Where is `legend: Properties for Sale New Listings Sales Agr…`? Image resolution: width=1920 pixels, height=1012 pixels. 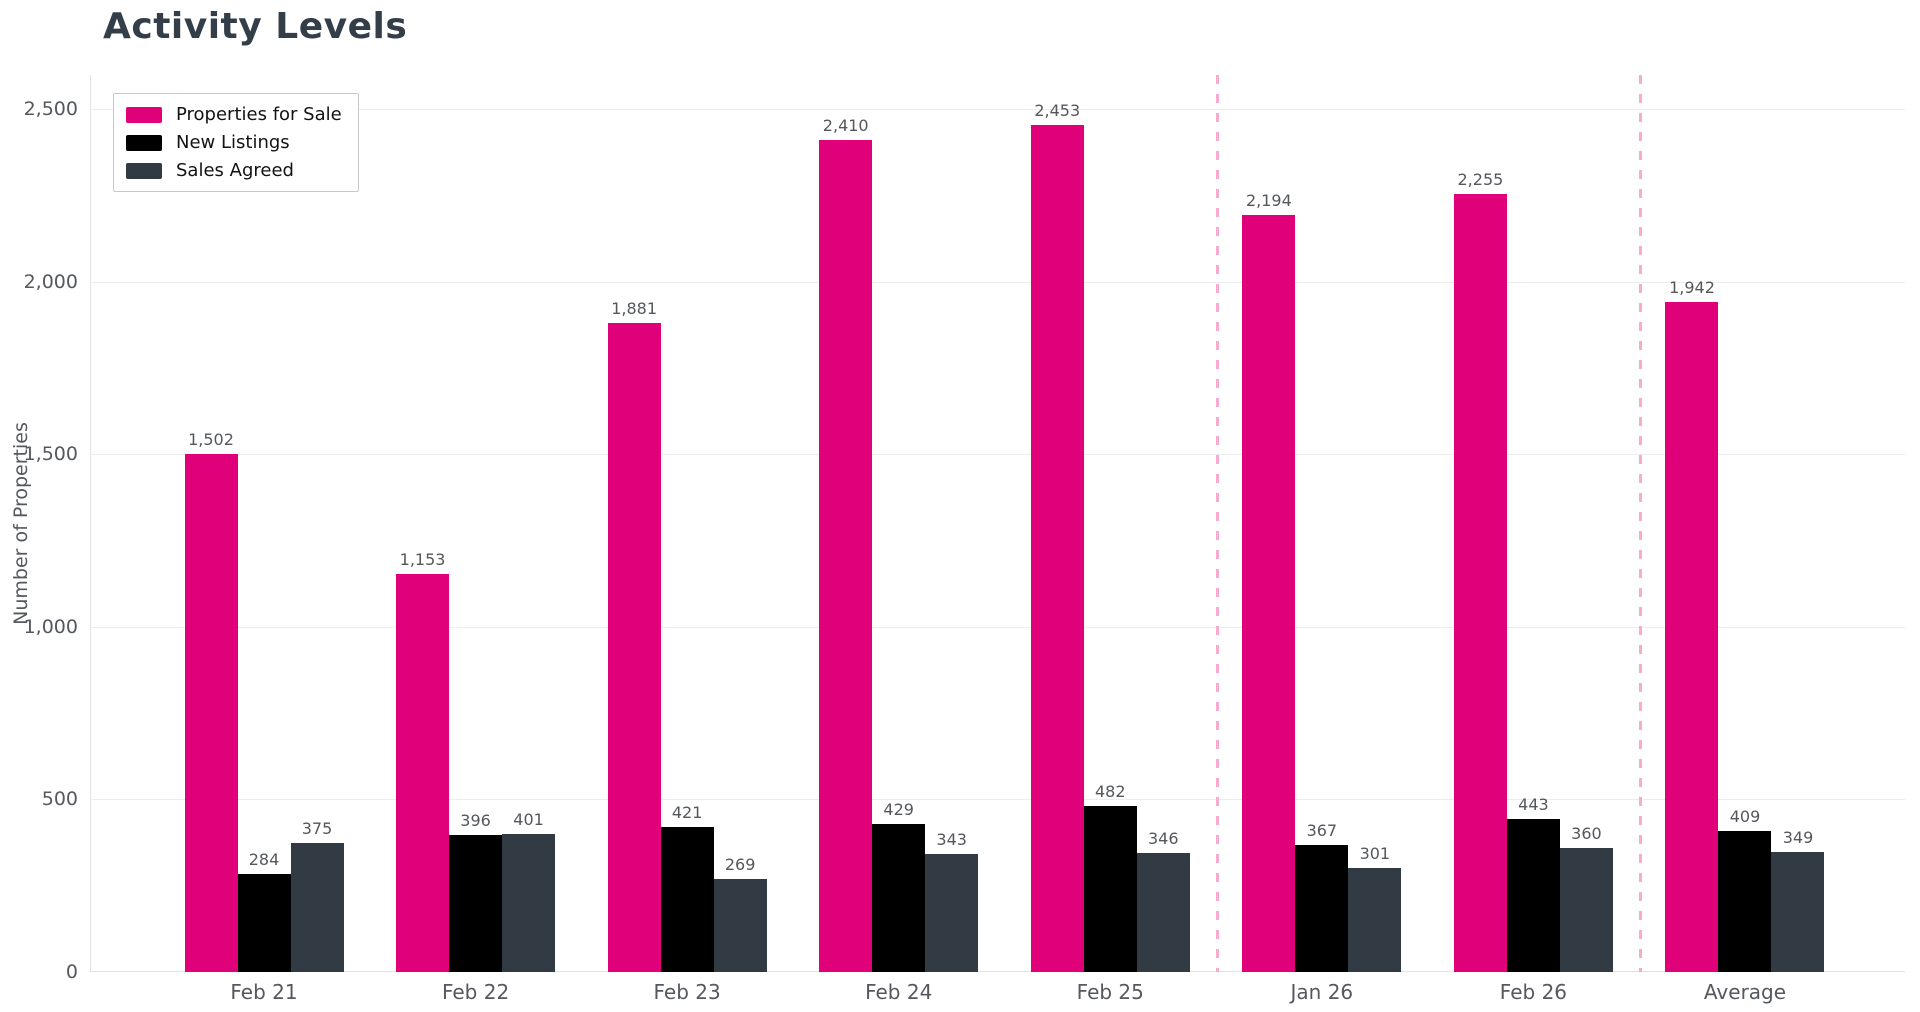
legend: Properties for Sale New Listings Sales Agr… is located at coordinates (236, 142).